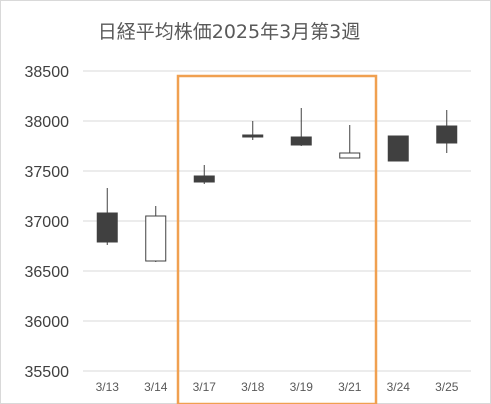  I want to click on x-tick-label: 3/21, so click(350, 387).